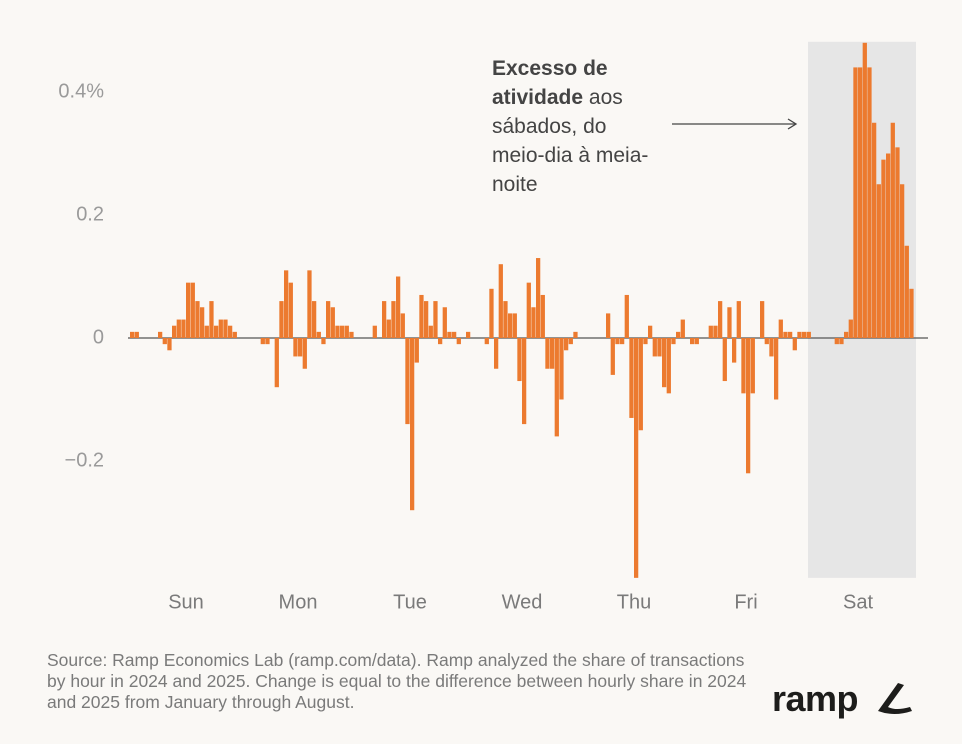 The height and width of the screenshot is (744, 962). Describe the element at coordinates (84, 460) in the screenshot. I see `y-tick-label: −0.2` at that location.